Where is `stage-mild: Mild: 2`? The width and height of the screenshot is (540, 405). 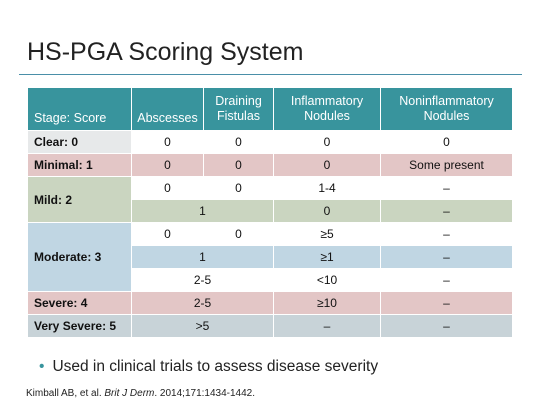
stage-mild: Mild: 2 is located at coordinates (79, 199).